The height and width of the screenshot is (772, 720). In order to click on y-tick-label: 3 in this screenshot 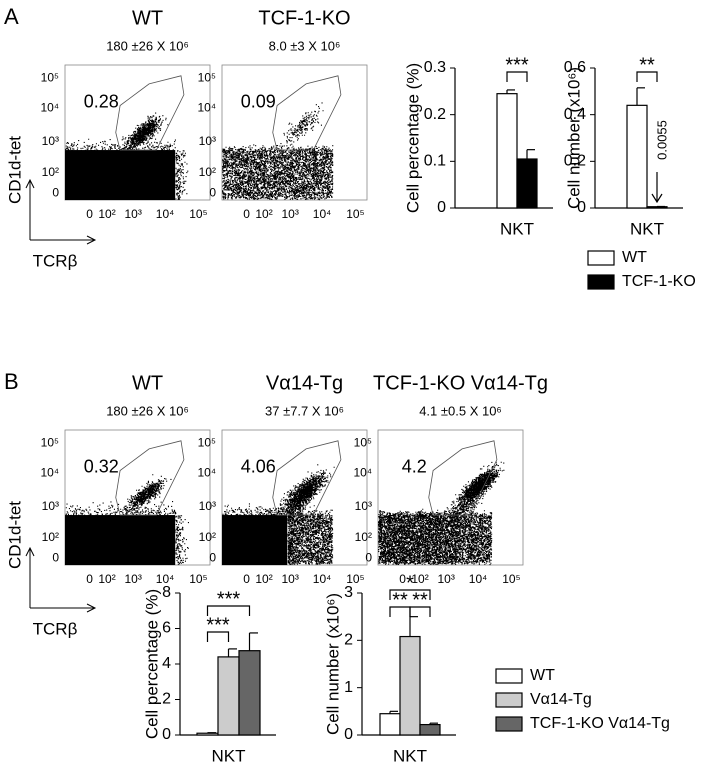, I will do `click(348, 592)`.